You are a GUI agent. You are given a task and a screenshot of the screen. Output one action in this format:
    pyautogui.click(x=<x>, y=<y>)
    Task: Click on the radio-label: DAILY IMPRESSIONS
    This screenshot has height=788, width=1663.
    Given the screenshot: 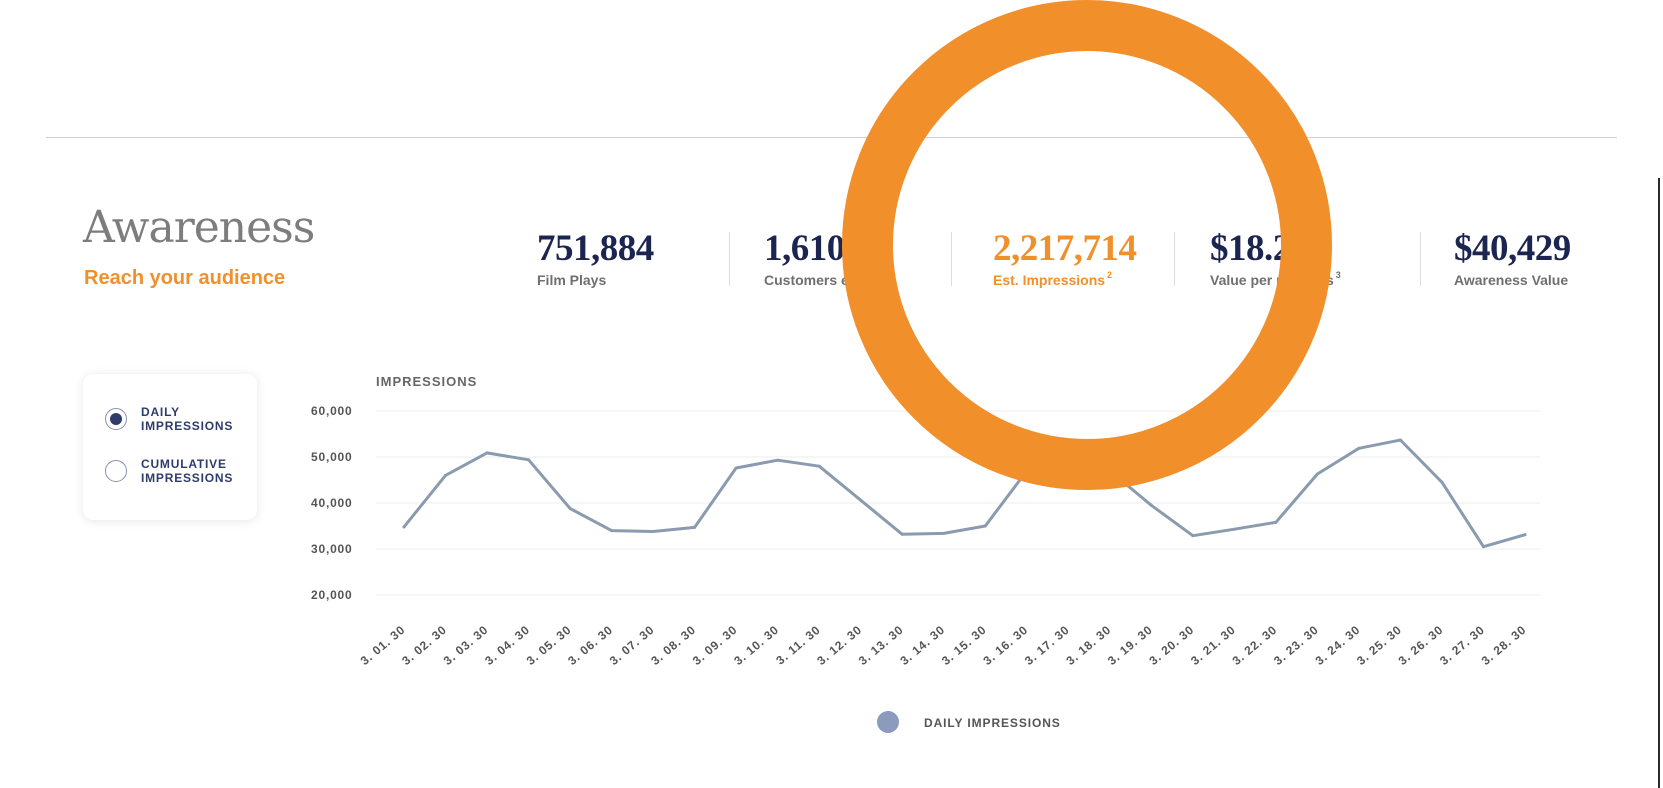 What is the action you would take?
    pyautogui.click(x=187, y=419)
    